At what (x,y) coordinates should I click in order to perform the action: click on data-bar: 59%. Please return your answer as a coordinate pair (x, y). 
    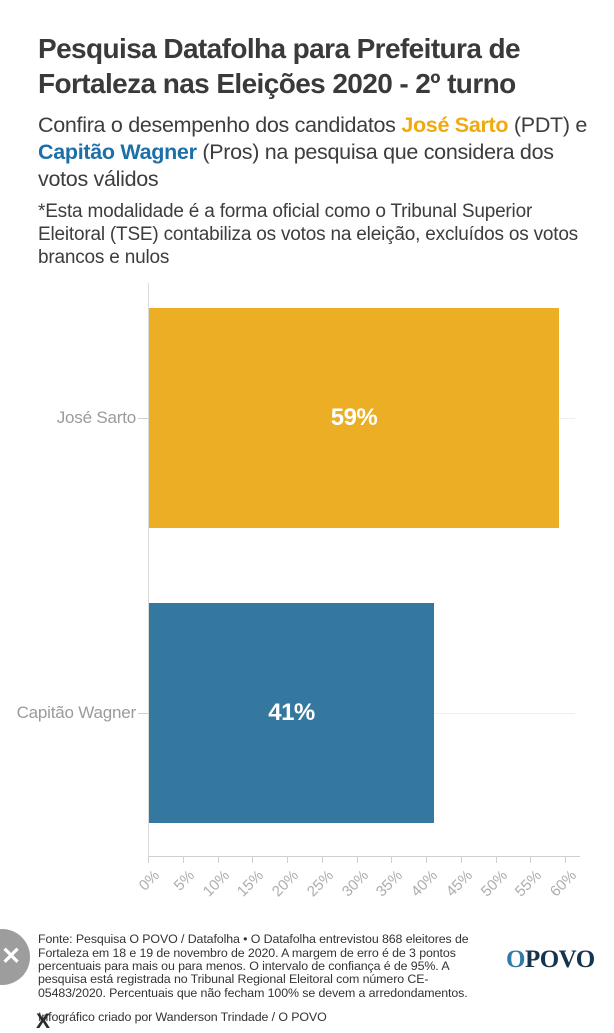
    Looking at the image, I should click on (354, 418).